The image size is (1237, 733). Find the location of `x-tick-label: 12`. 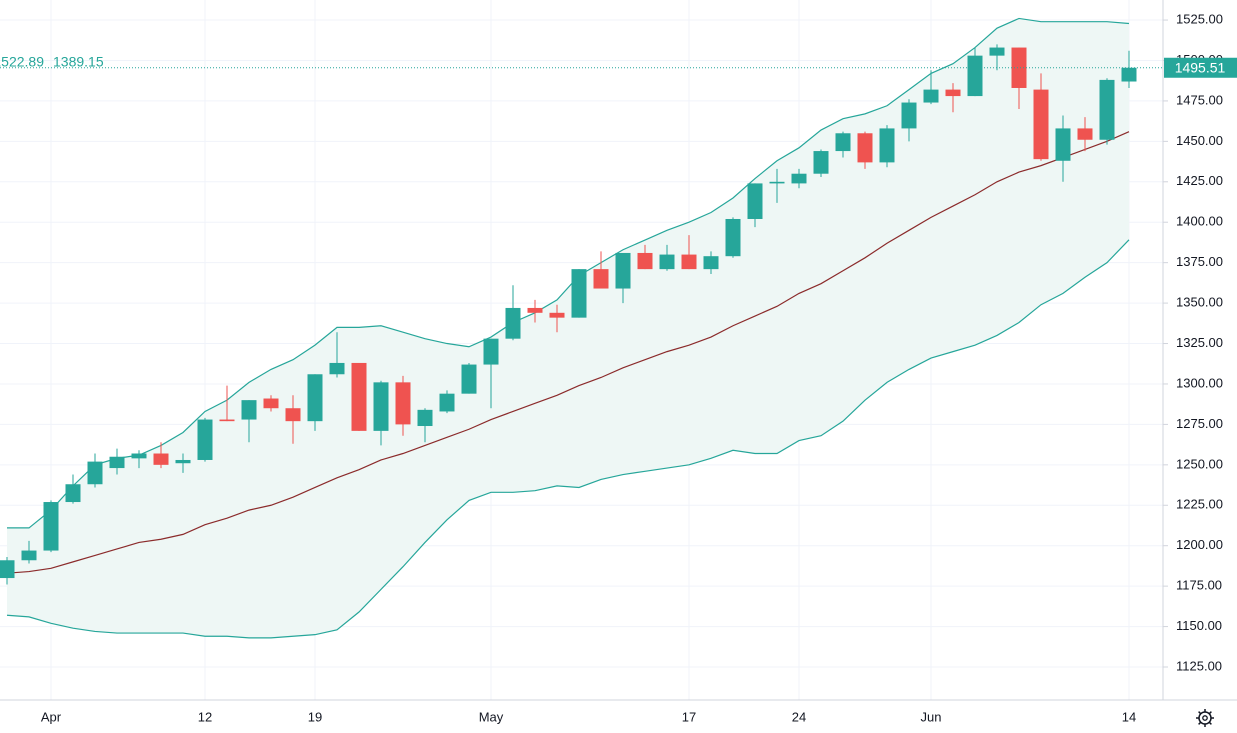

x-tick-label: 12 is located at coordinates (205, 716).